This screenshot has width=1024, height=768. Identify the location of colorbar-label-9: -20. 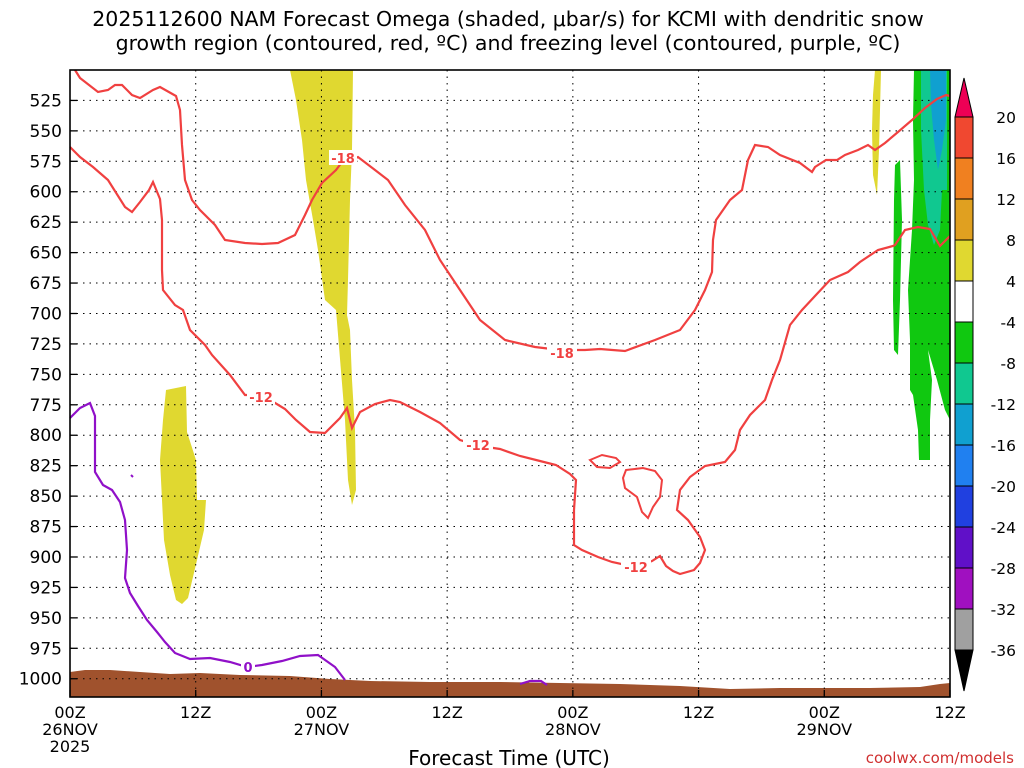
(1003, 487).